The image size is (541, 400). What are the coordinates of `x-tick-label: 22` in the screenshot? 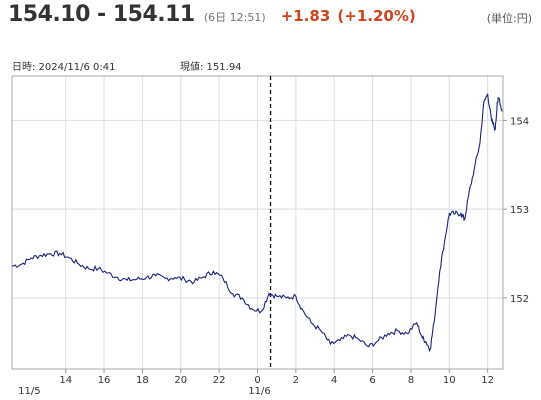 It's located at (219, 380).